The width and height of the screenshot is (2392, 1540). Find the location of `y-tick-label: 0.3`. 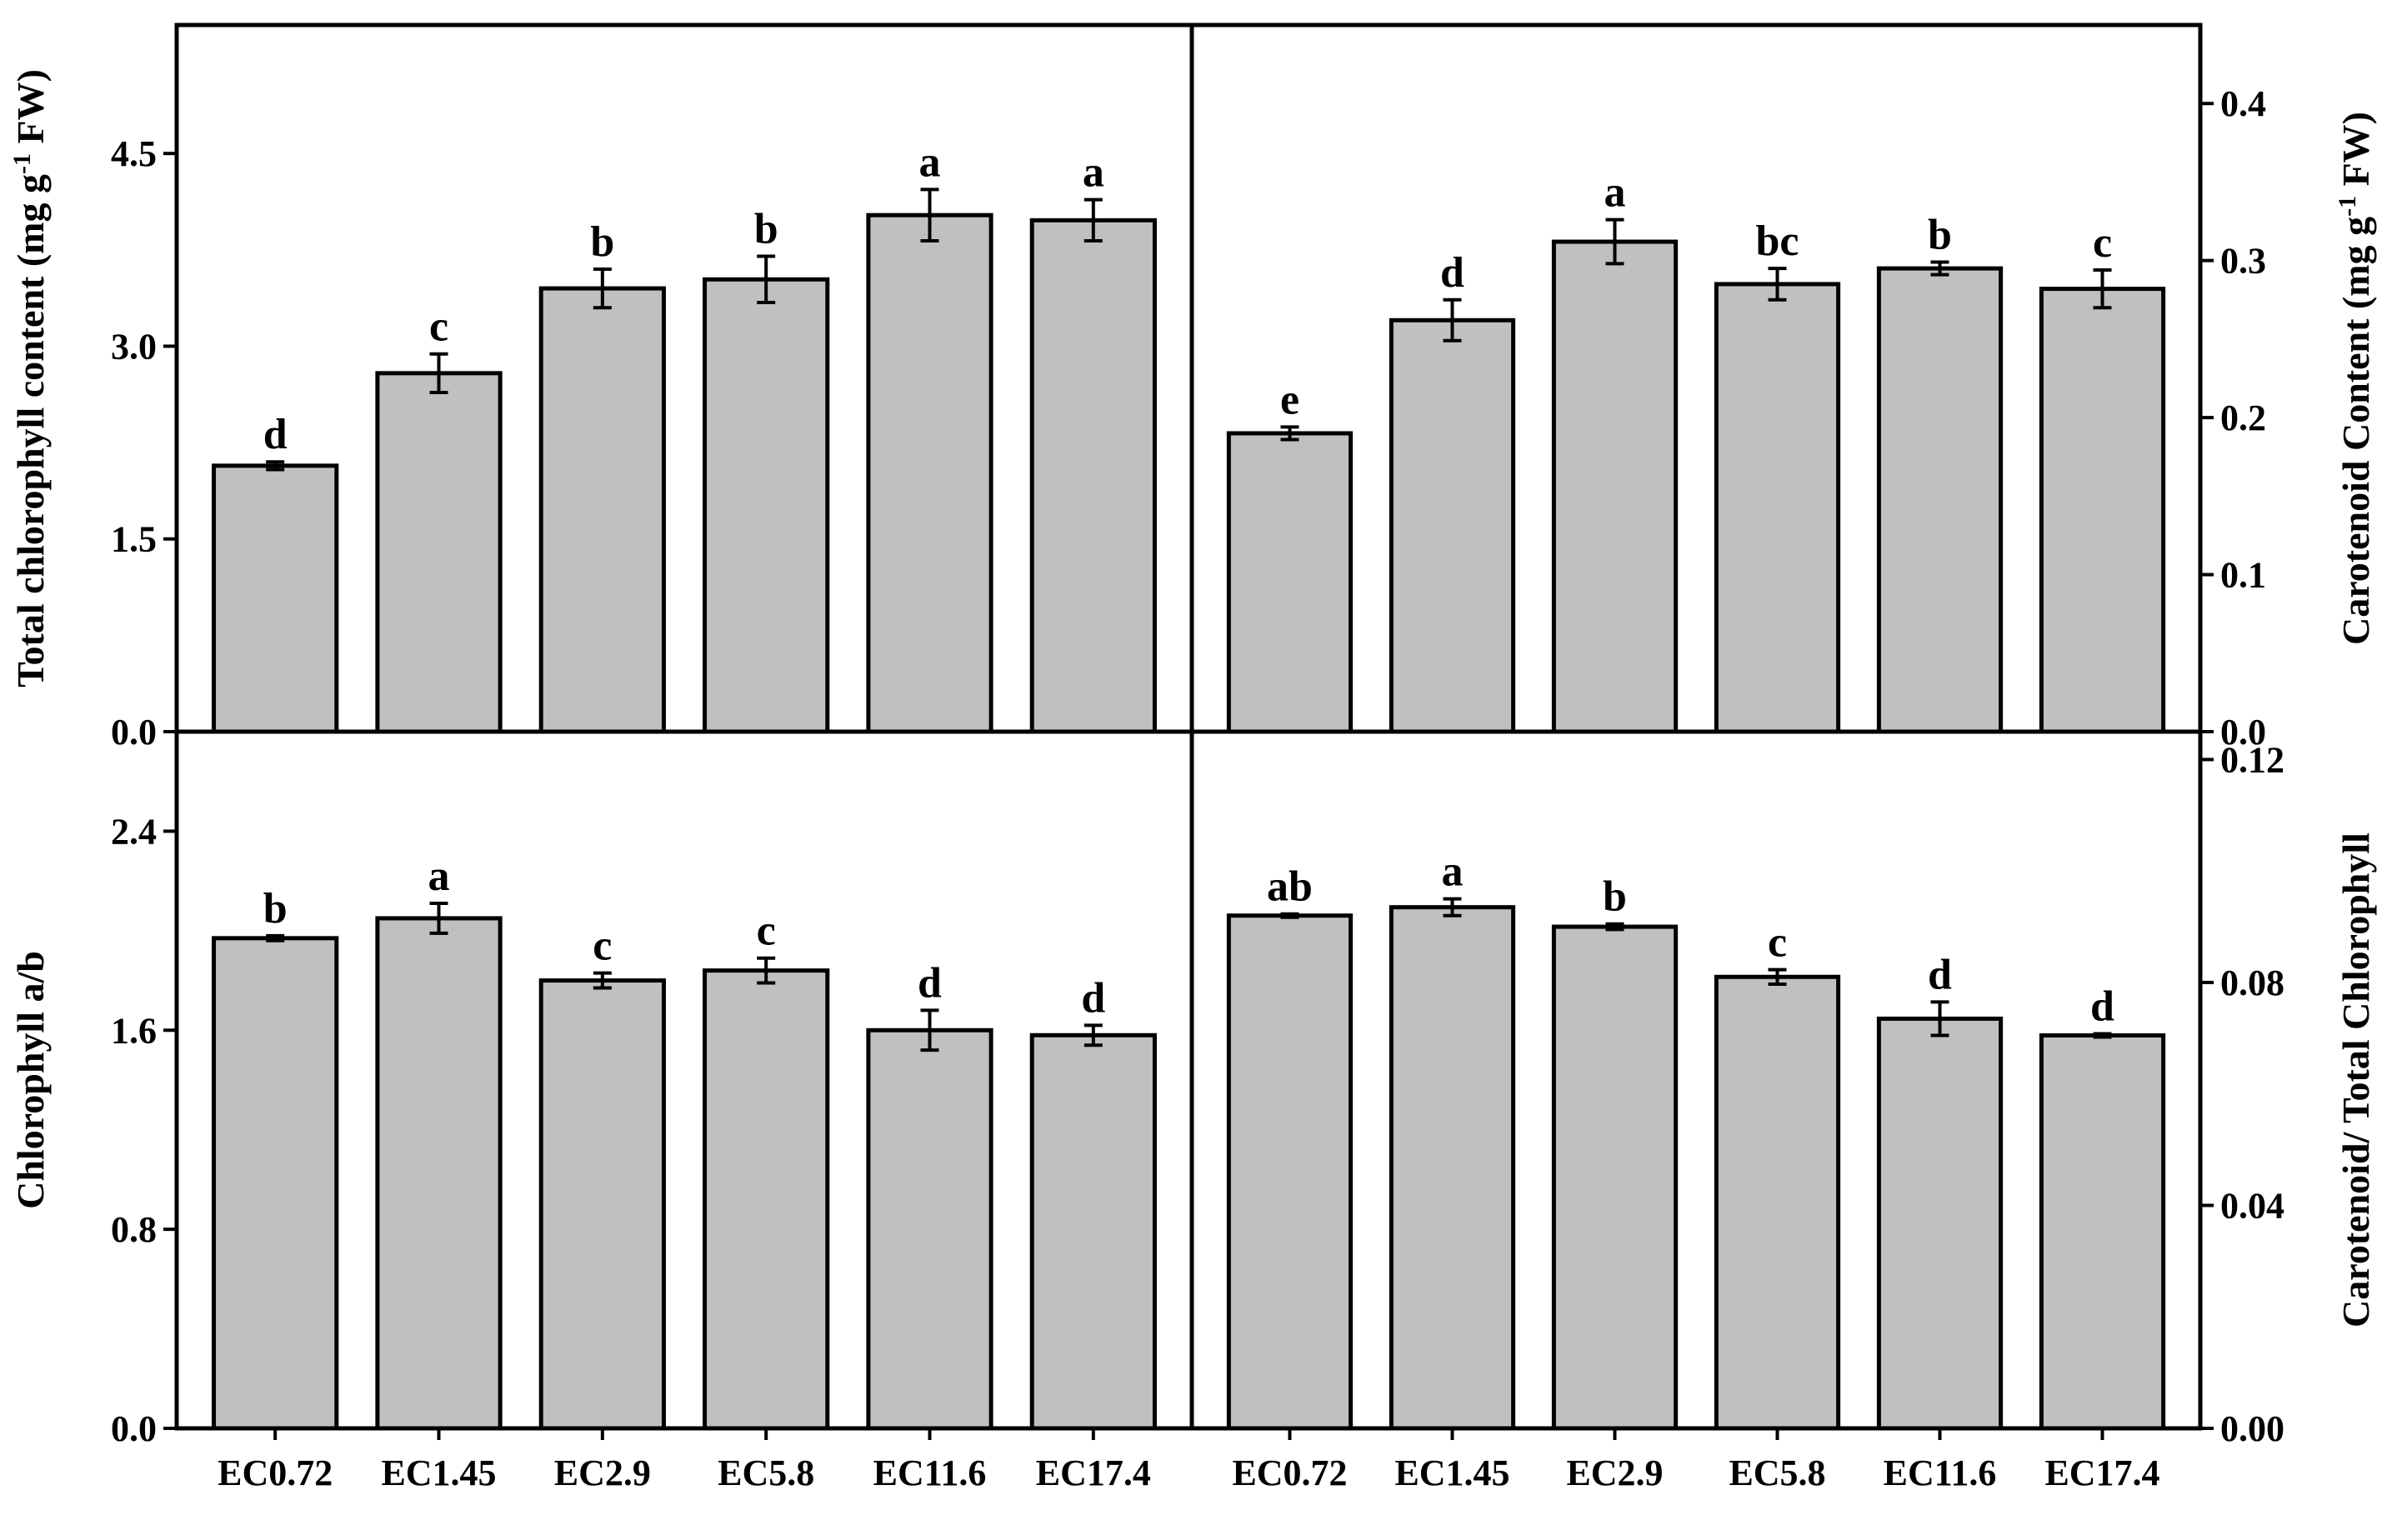

y-tick-label: 0.3 is located at coordinates (2243, 261).